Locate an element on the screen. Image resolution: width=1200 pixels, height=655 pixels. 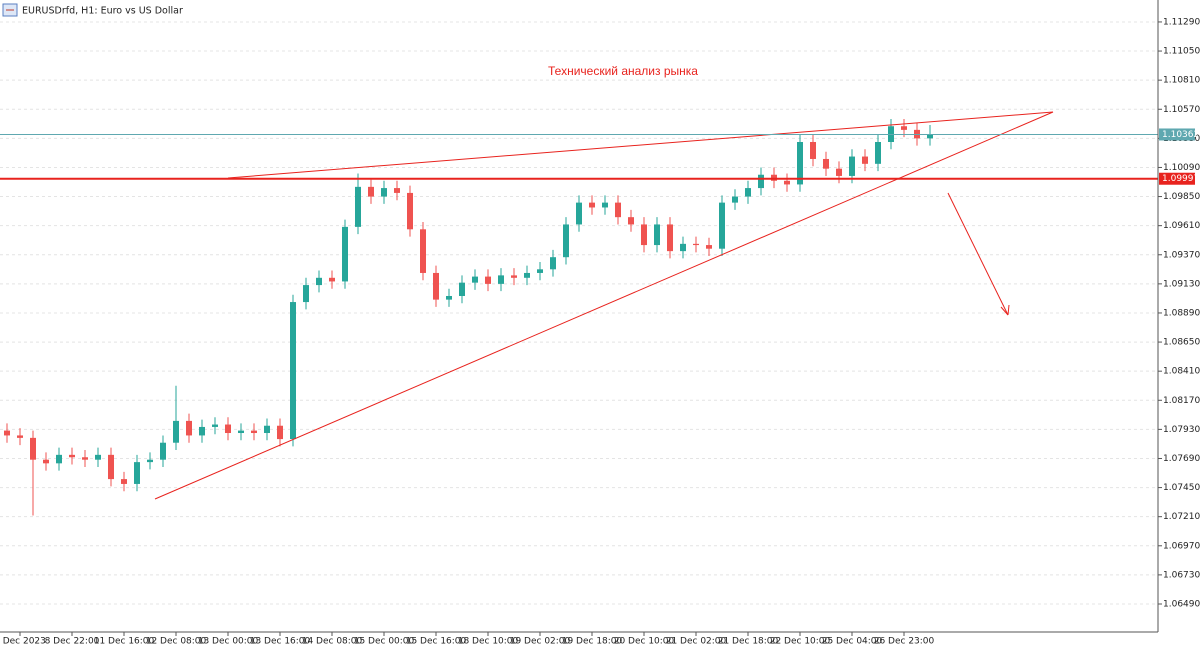
x-tick-label: 19 Dec 18:00 is located at coordinates (592, 642).